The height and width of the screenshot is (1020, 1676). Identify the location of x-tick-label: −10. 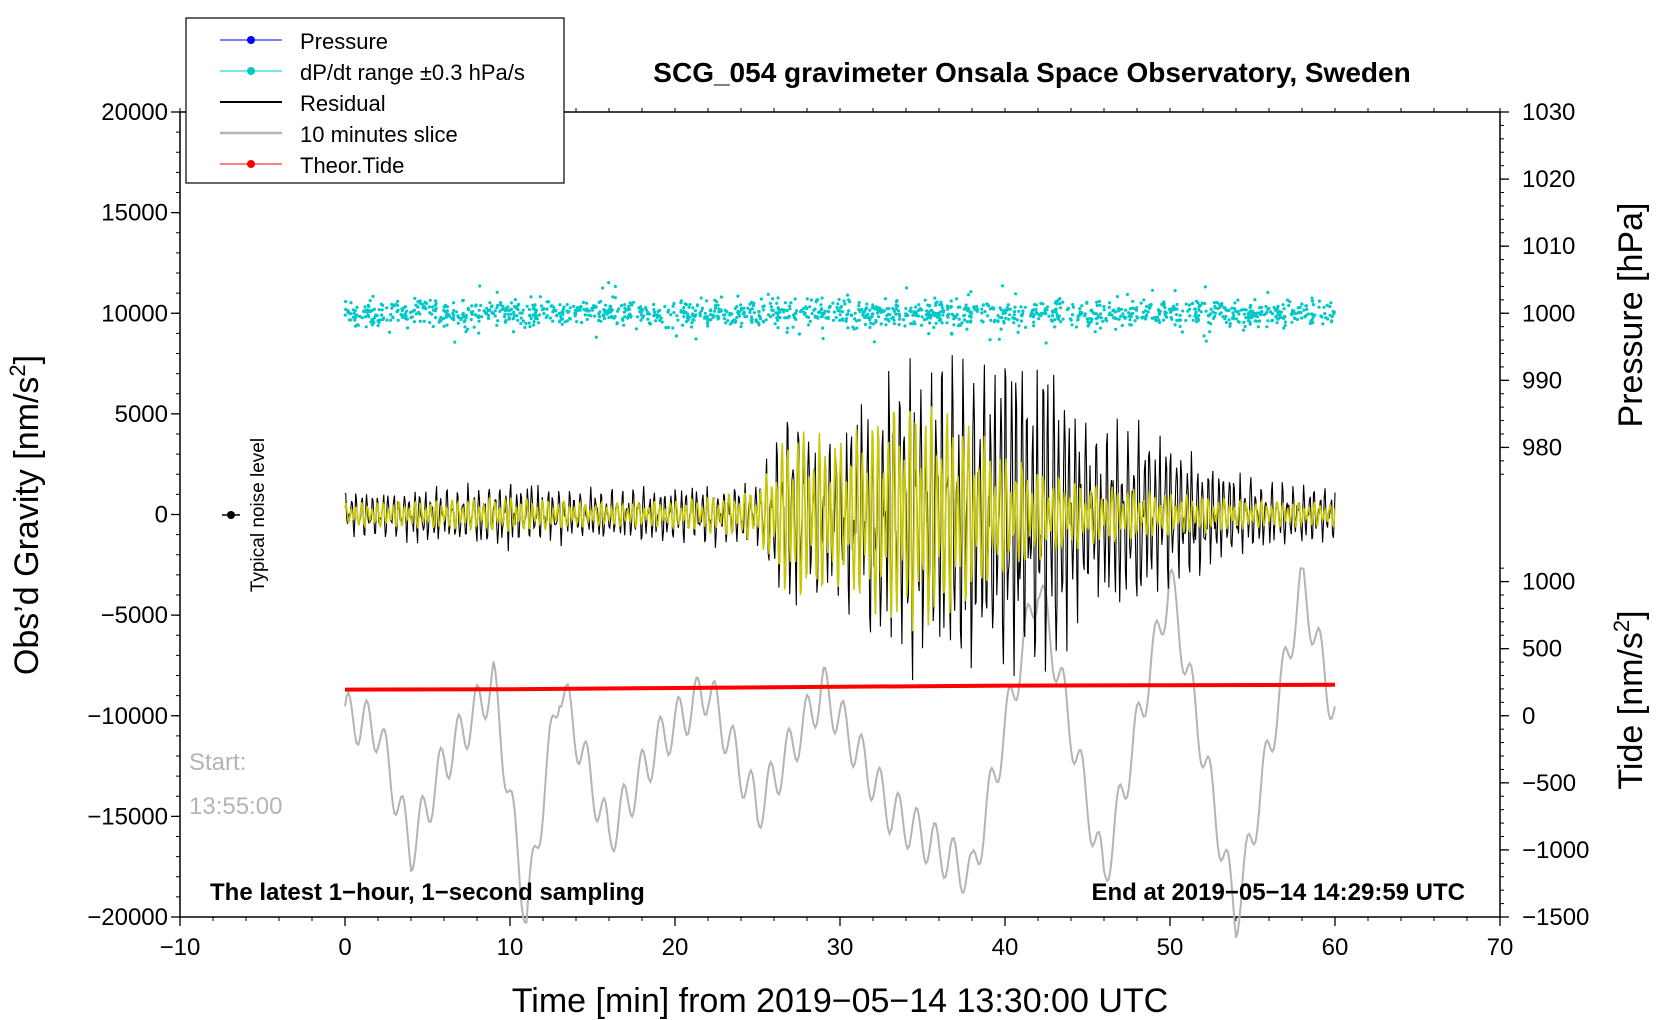
(180, 947).